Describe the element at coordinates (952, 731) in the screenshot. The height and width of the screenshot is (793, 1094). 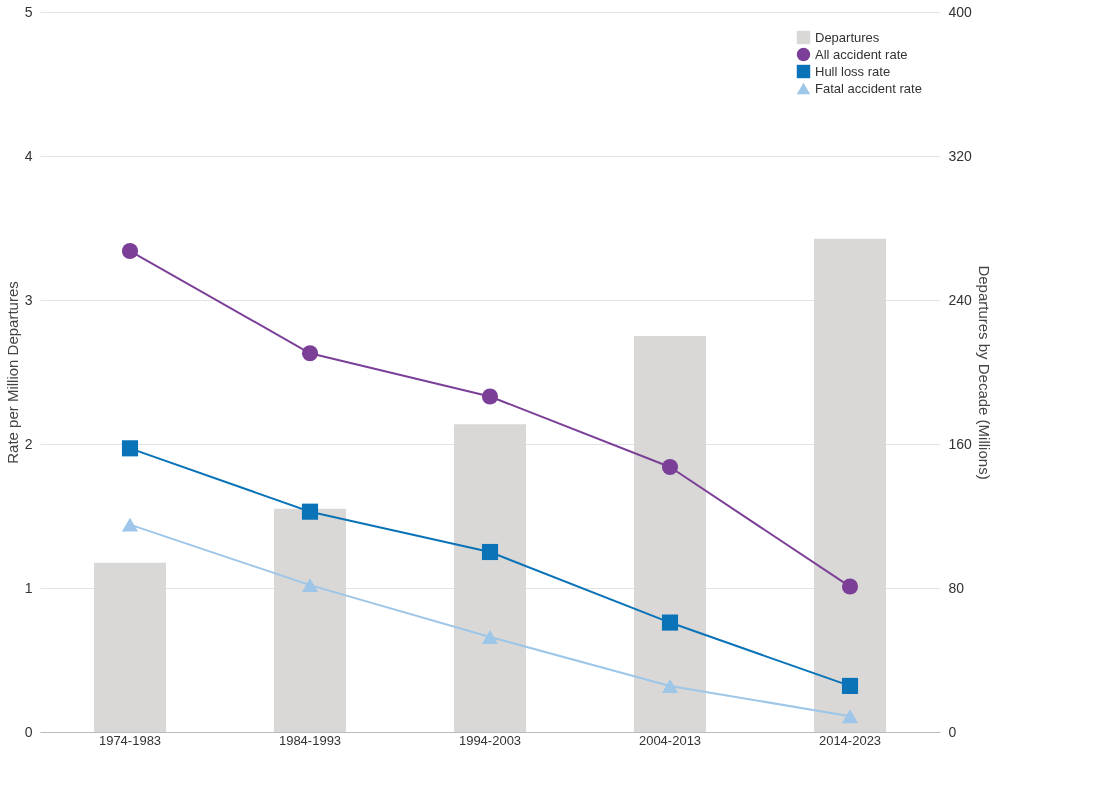
I see `y2-tick-label: 0` at that location.